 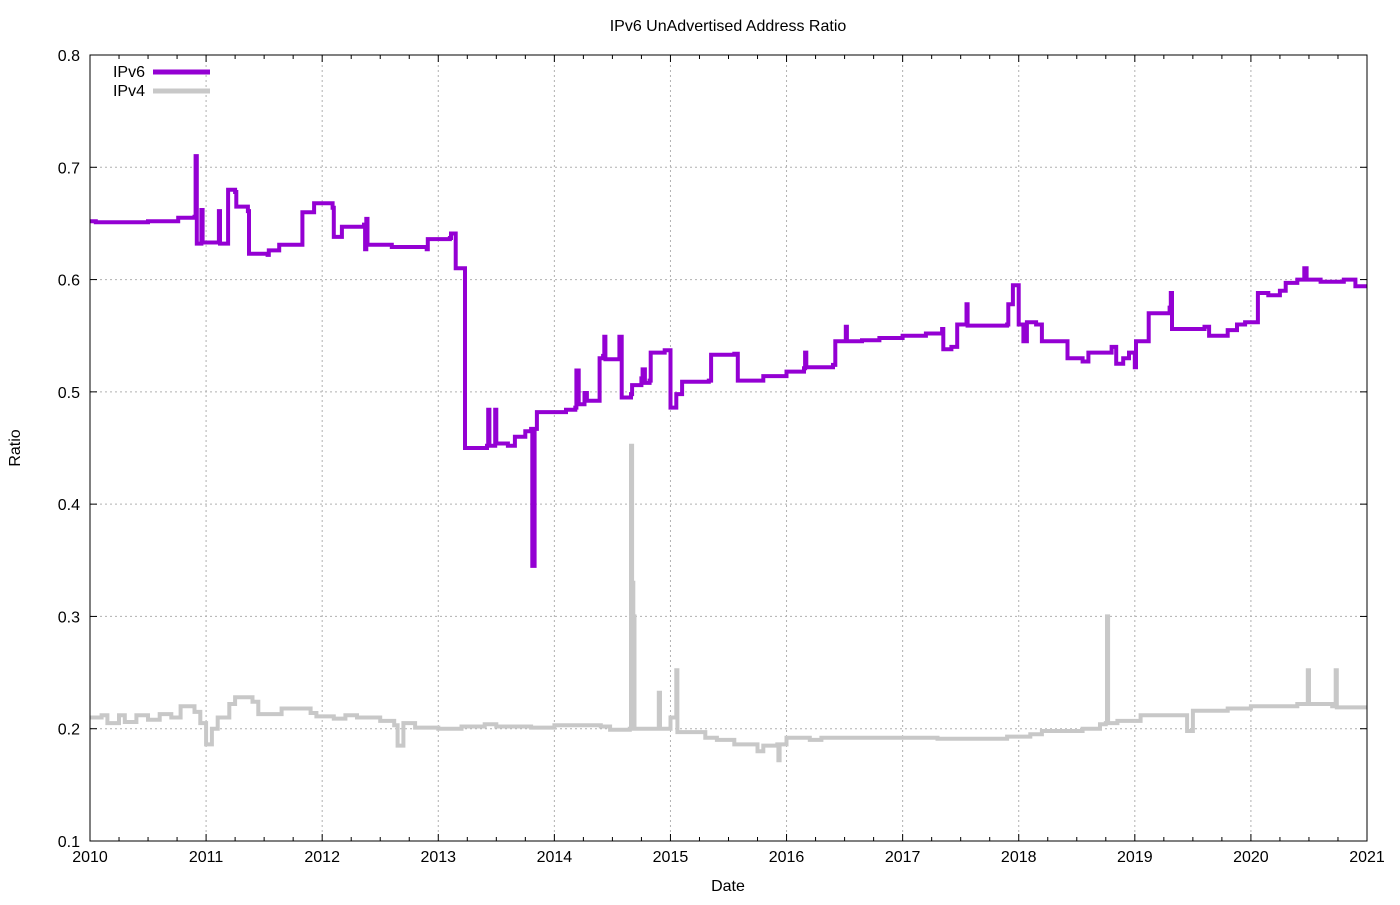 What do you see at coordinates (1135, 857) in the screenshot?
I see `x-tick-label: 2019` at bounding box center [1135, 857].